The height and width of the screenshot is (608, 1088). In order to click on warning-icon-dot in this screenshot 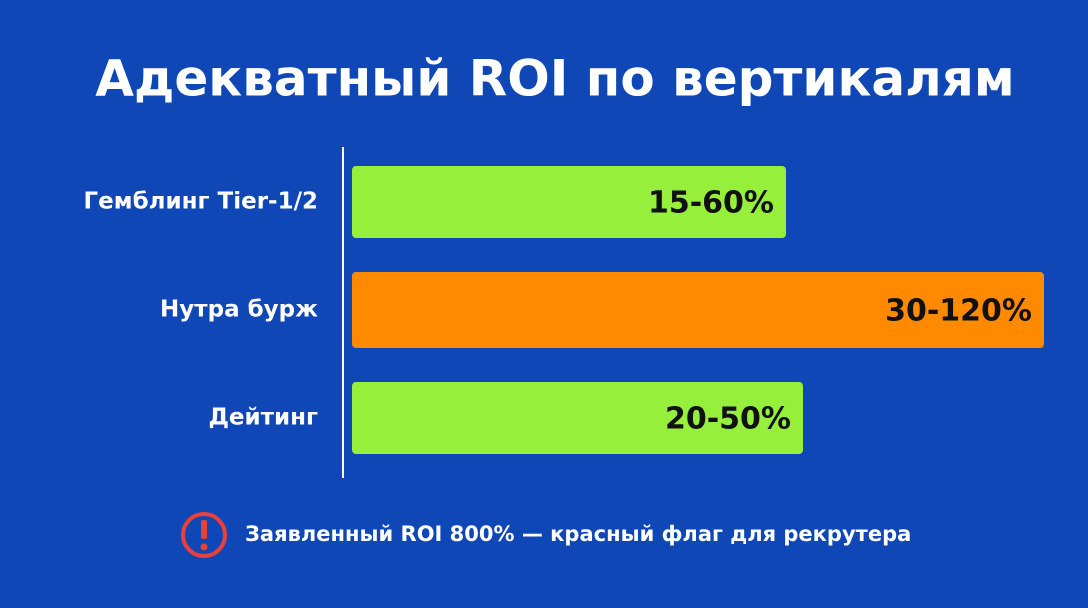, I will do `click(204, 547)`.